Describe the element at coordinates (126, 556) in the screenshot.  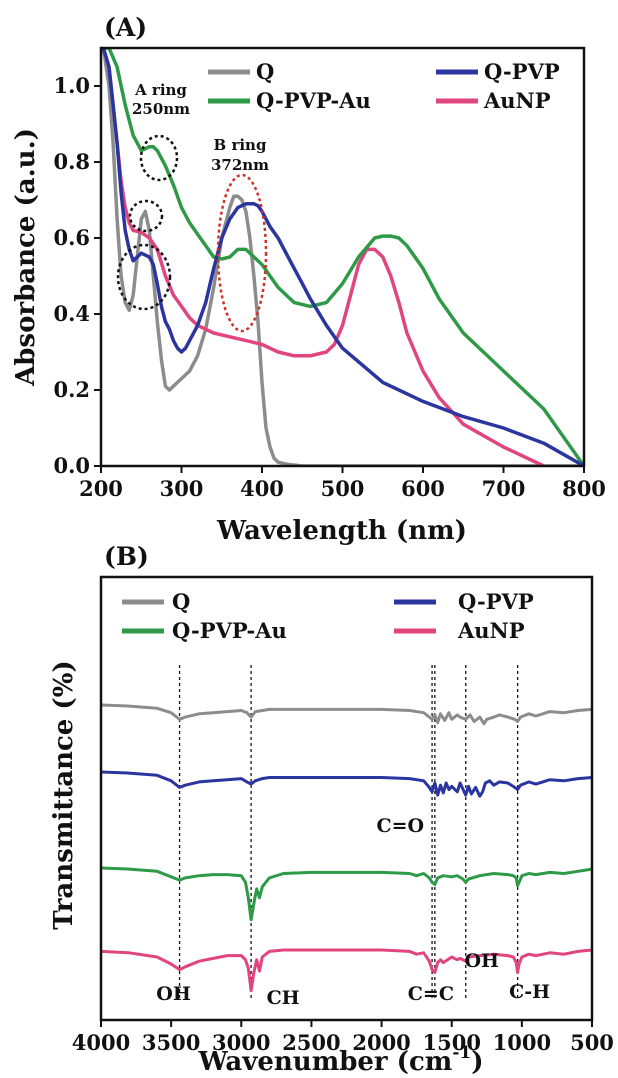
I see `panel-b-label: (B)` at that location.